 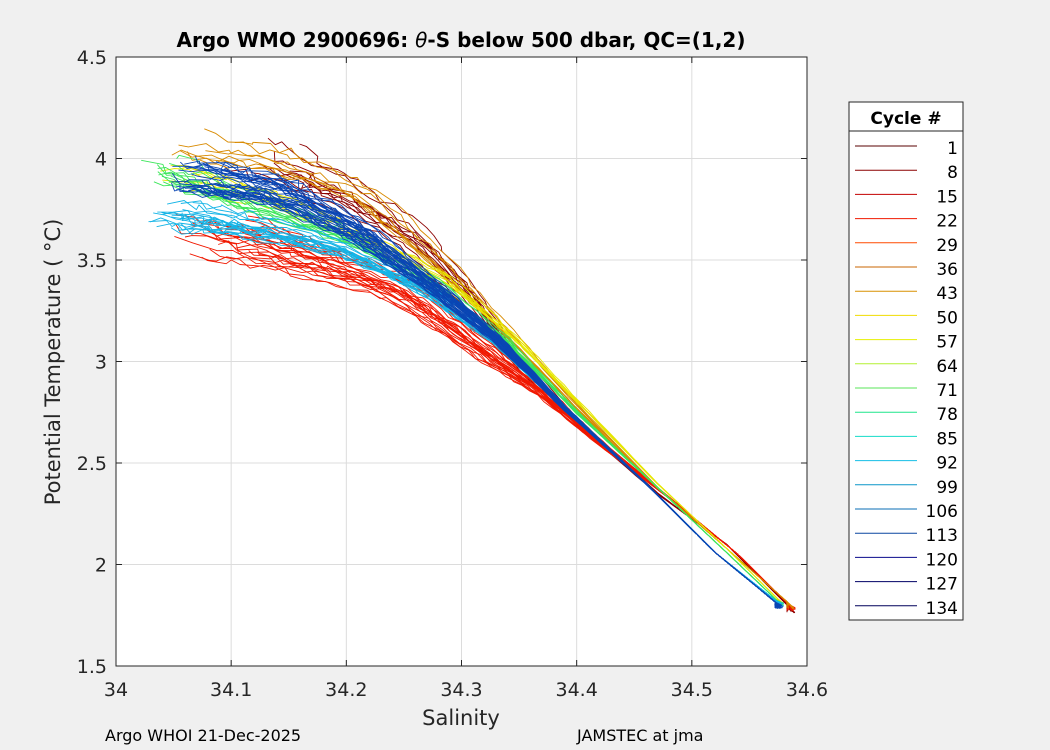 I want to click on y-tick-label: 3, so click(x=101, y=363).